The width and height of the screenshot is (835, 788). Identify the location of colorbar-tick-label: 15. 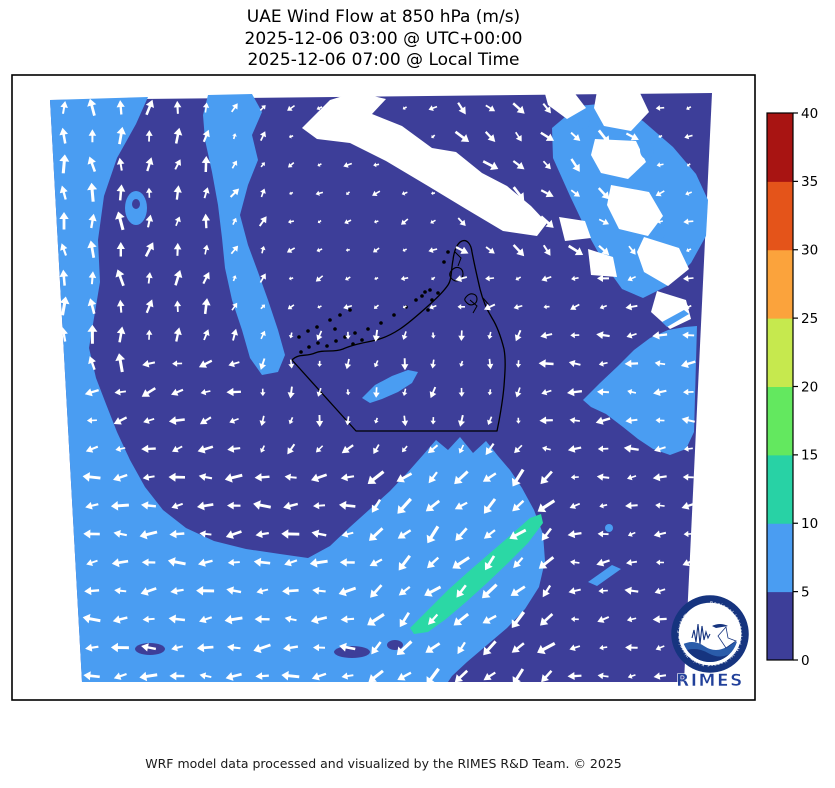
(809, 456).